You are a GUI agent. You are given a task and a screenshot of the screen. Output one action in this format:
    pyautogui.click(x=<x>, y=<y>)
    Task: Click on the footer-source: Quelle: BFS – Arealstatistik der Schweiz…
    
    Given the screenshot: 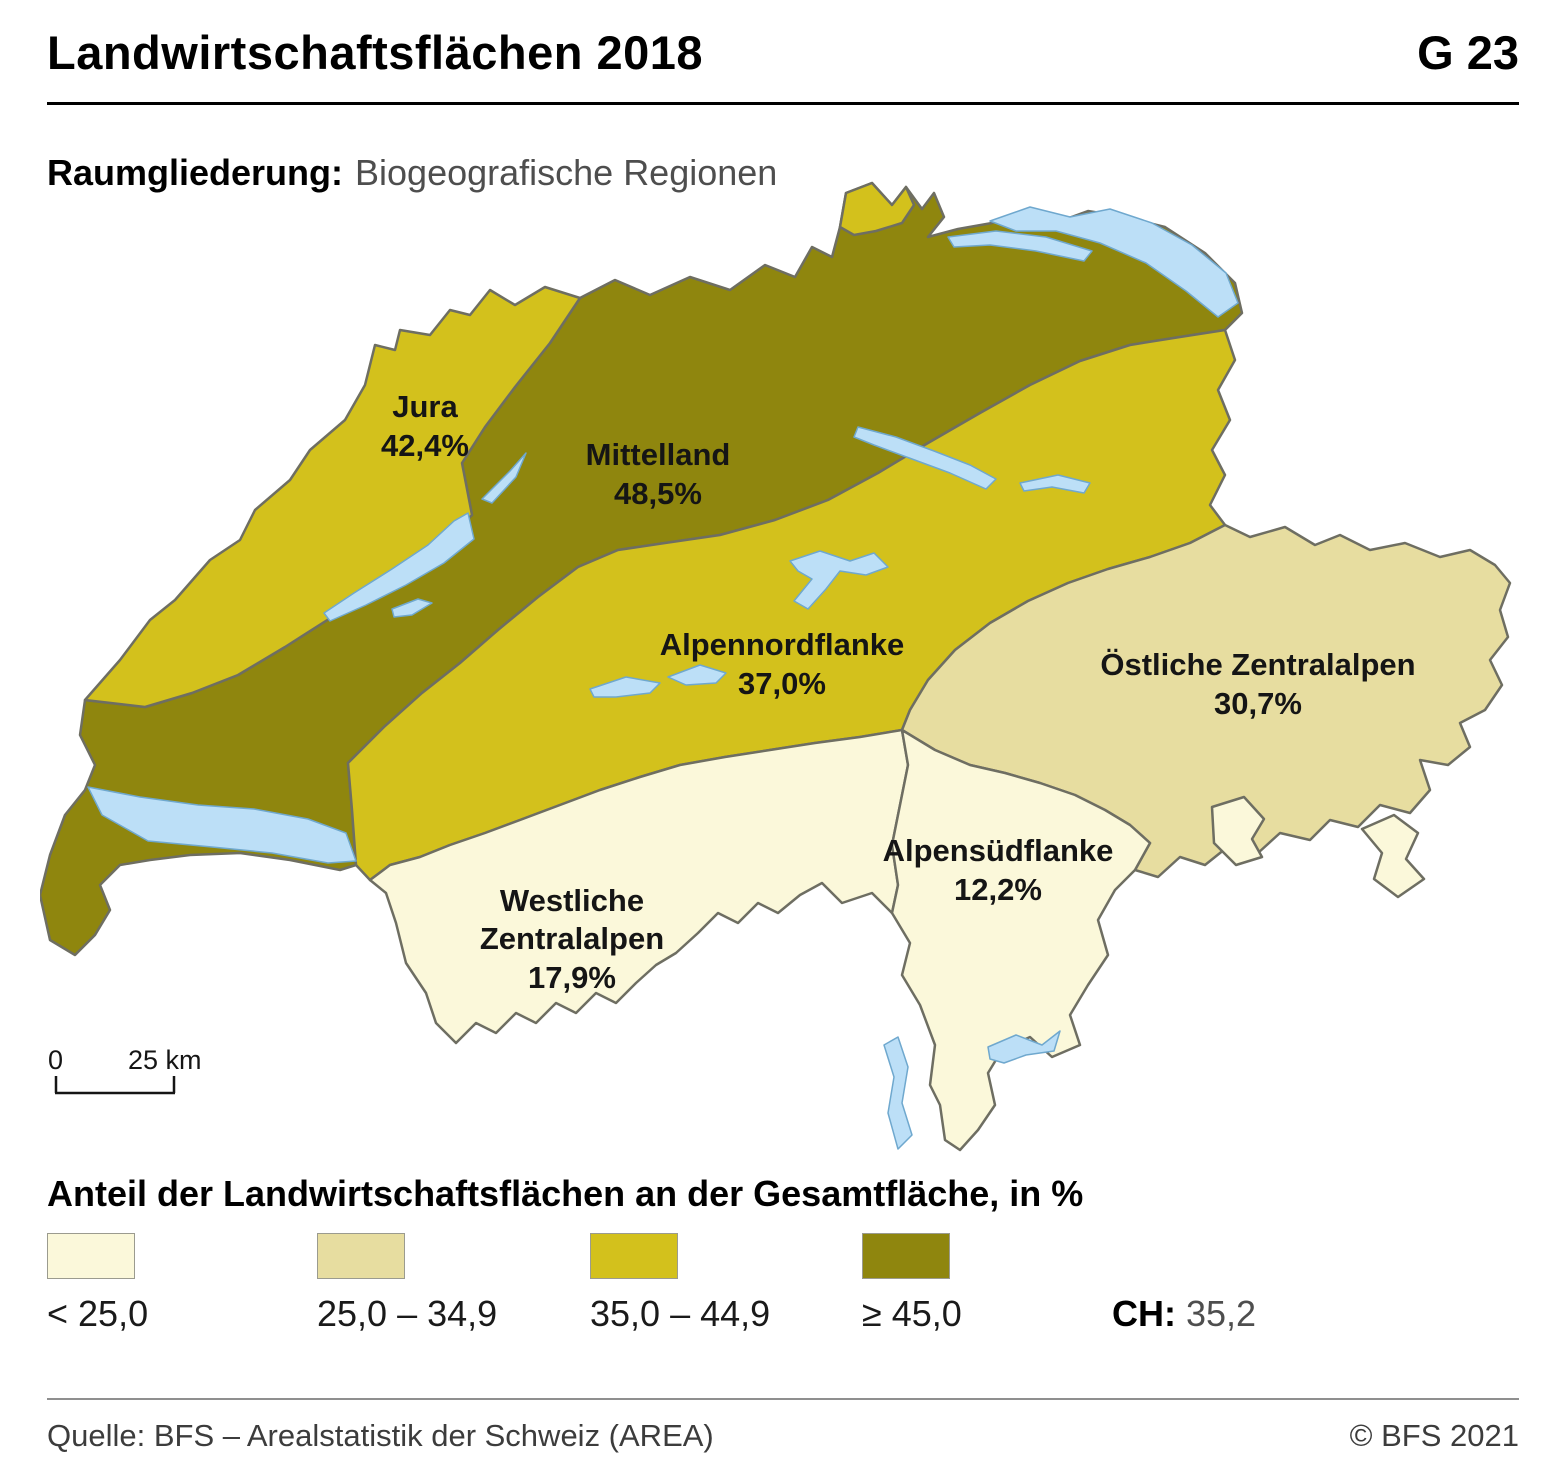 What is the action you would take?
    pyautogui.click(x=380, y=1435)
    